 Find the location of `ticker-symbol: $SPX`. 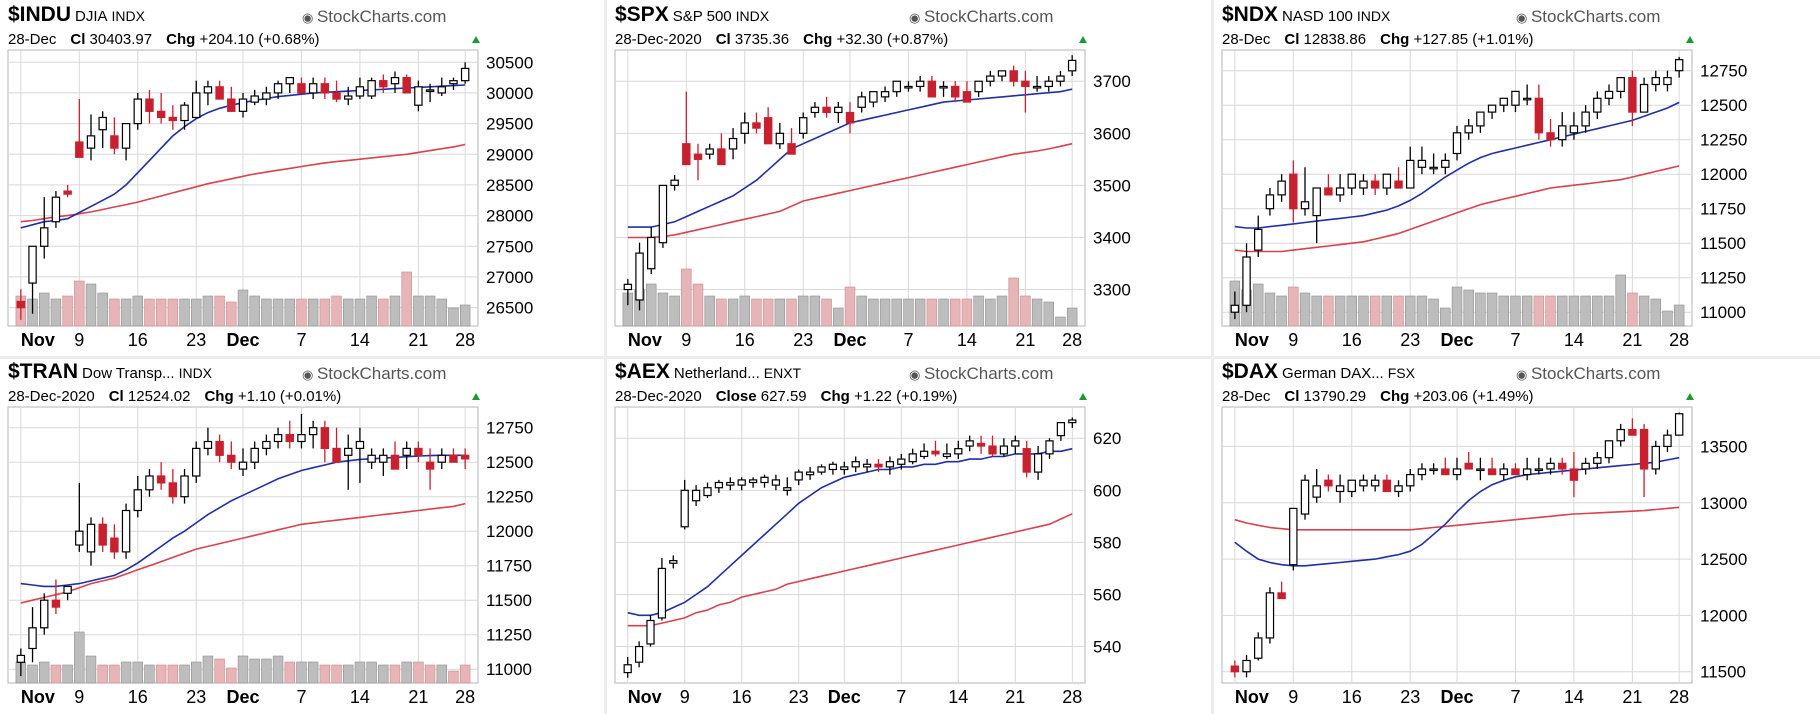

ticker-symbol: $SPX is located at coordinates (642, 14).